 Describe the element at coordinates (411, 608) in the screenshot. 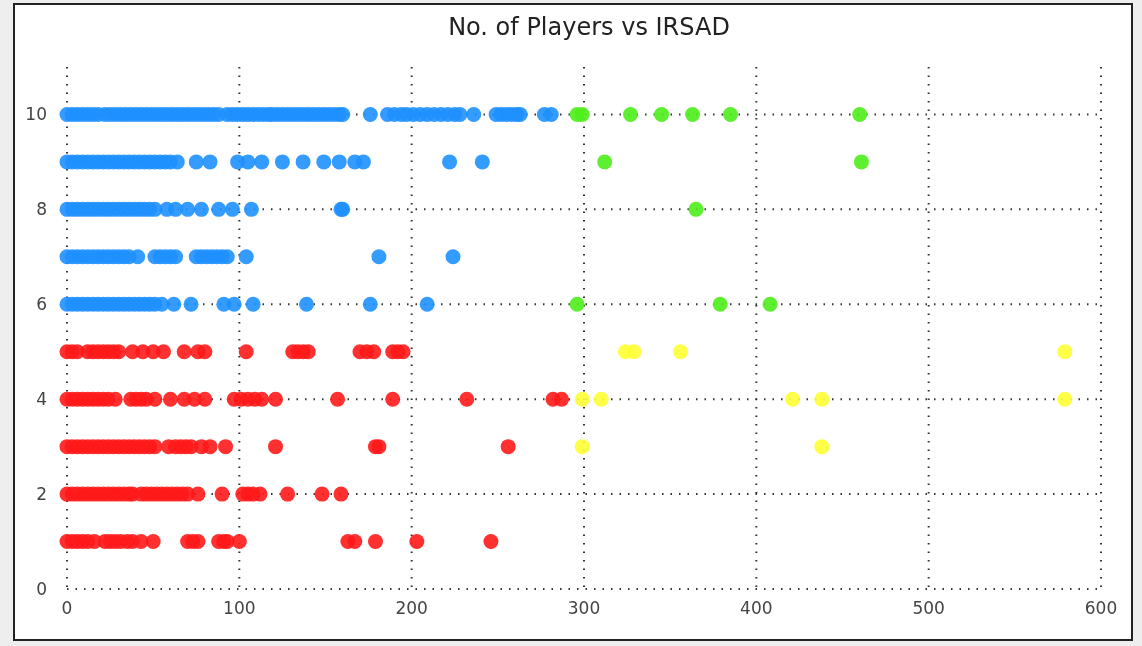

I see `x-tick-label: 200` at that location.